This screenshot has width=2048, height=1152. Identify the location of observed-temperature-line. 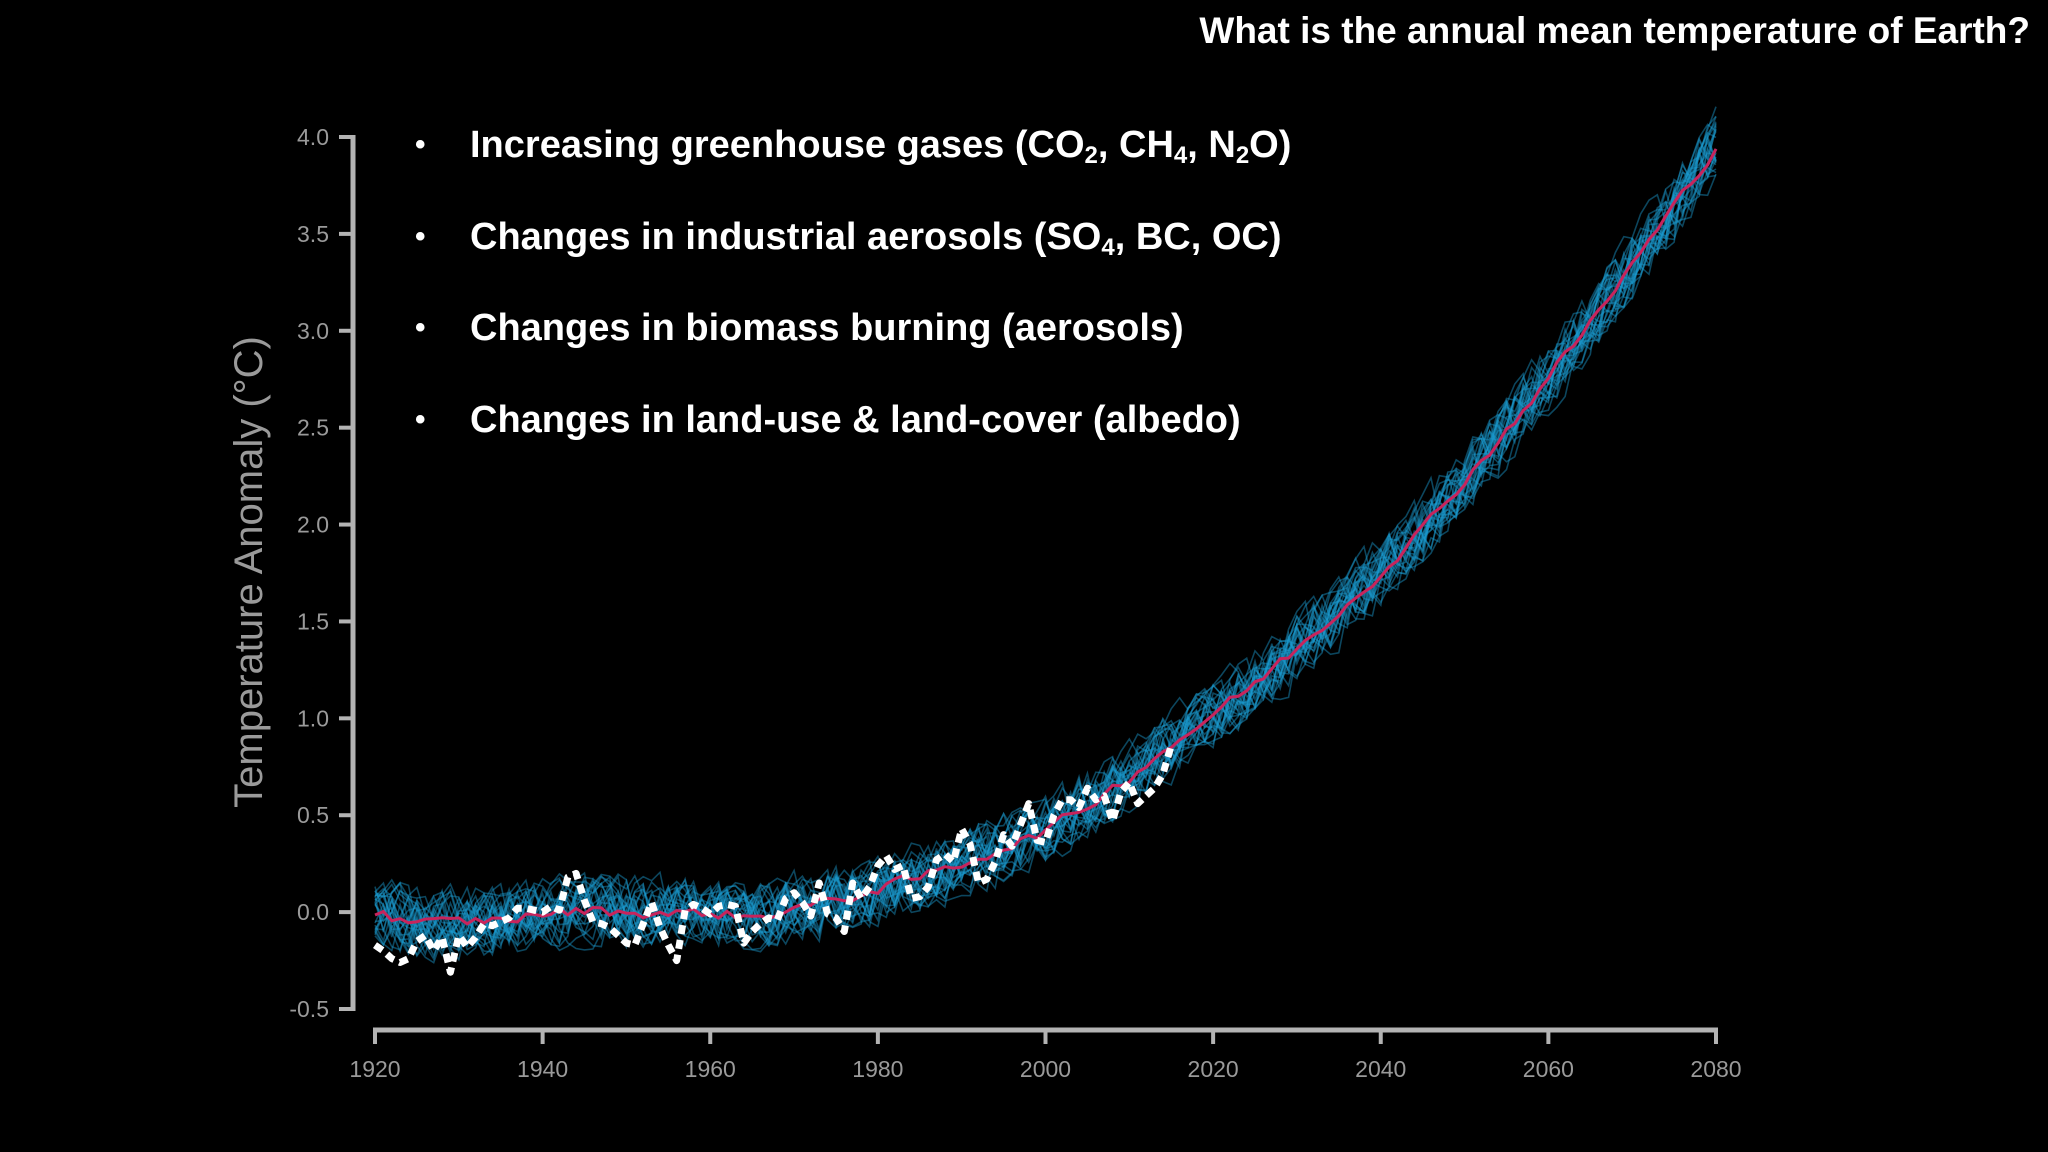
(774, 860).